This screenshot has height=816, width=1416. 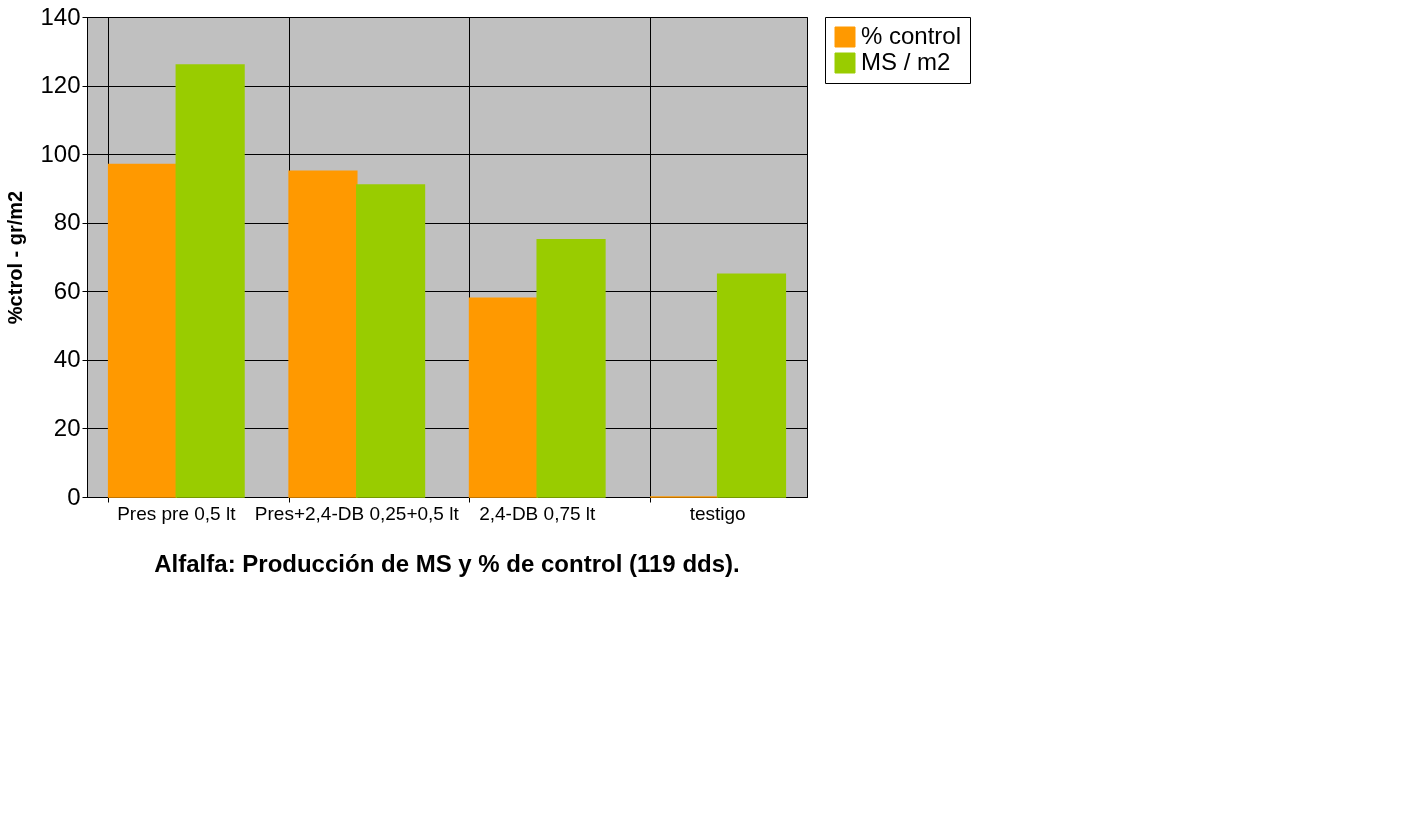 I want to click on legend-label: MS / m2, so click(x=906, y=61).